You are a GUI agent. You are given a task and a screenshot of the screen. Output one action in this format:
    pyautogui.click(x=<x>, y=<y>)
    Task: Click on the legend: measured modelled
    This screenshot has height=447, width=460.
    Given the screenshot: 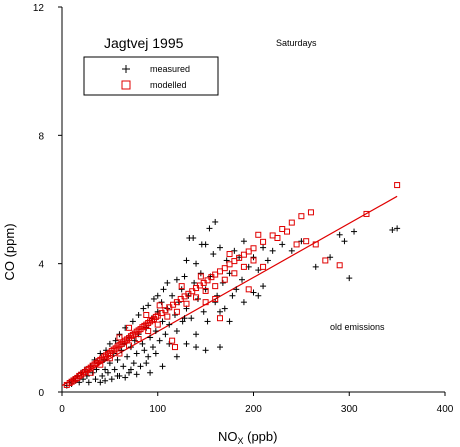 What is the action you would take?
    pyautogui.click(x=151, y=76)
    